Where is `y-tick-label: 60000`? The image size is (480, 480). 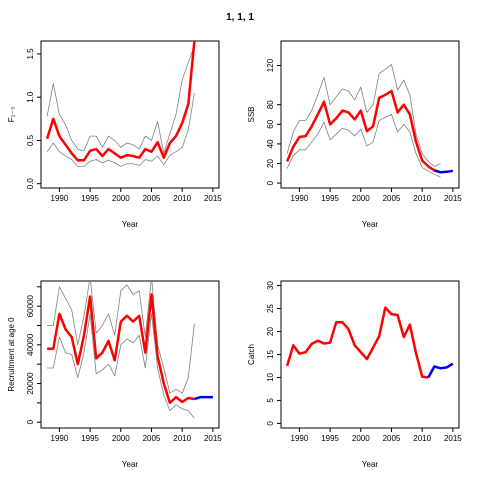 y-tick-label: 60000 is located at coordinates (30, 305).